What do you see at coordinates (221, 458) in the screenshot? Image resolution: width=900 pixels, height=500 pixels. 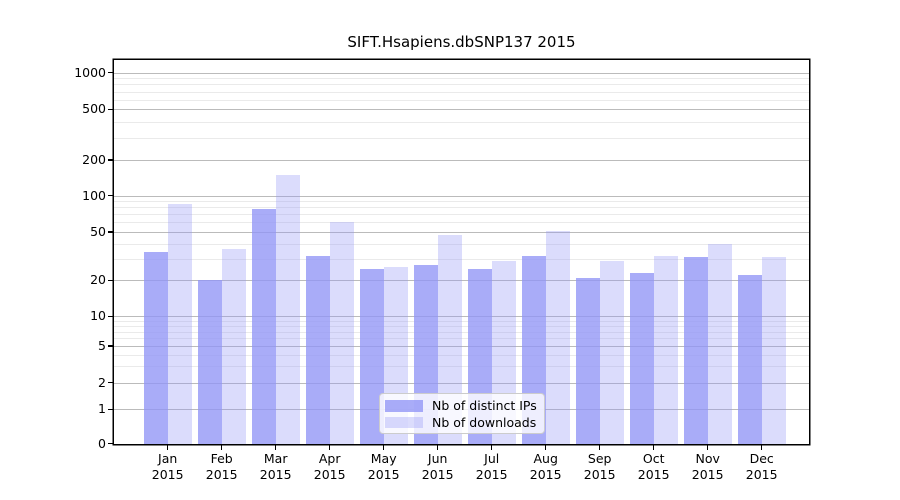 I see `x-tick-month: Feb` at bounding box center [221, 458].